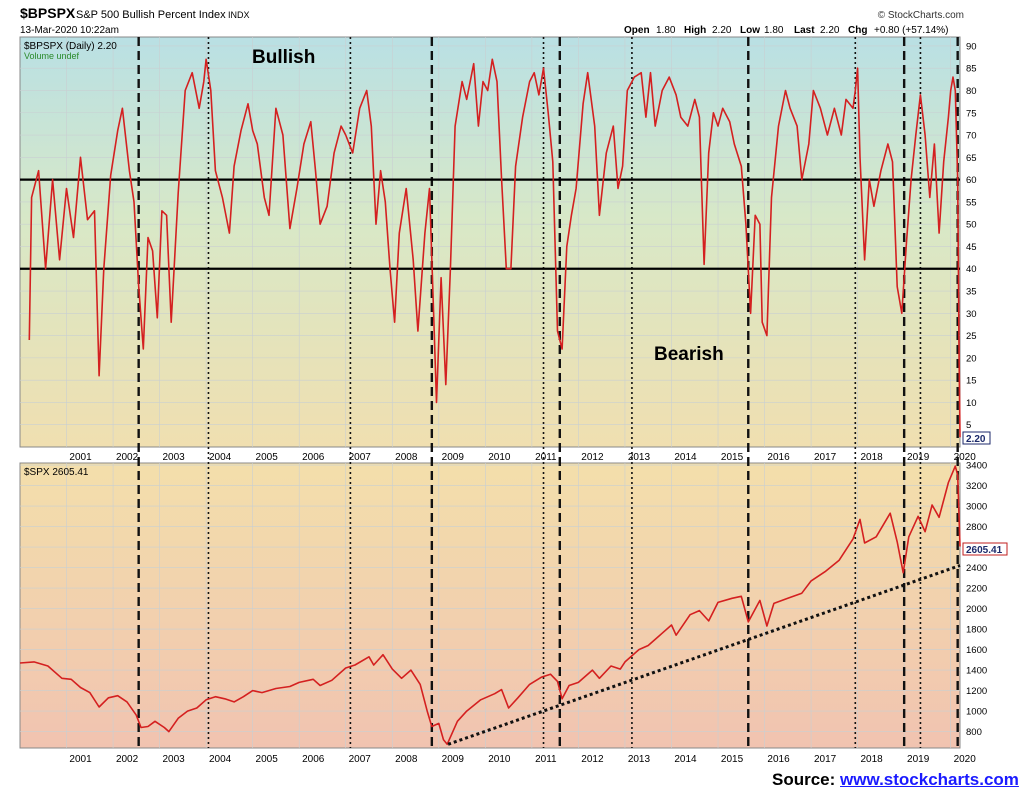 This screenshot has width=1024, height=809. I want to click on threshold-lines, so click(490, 224).